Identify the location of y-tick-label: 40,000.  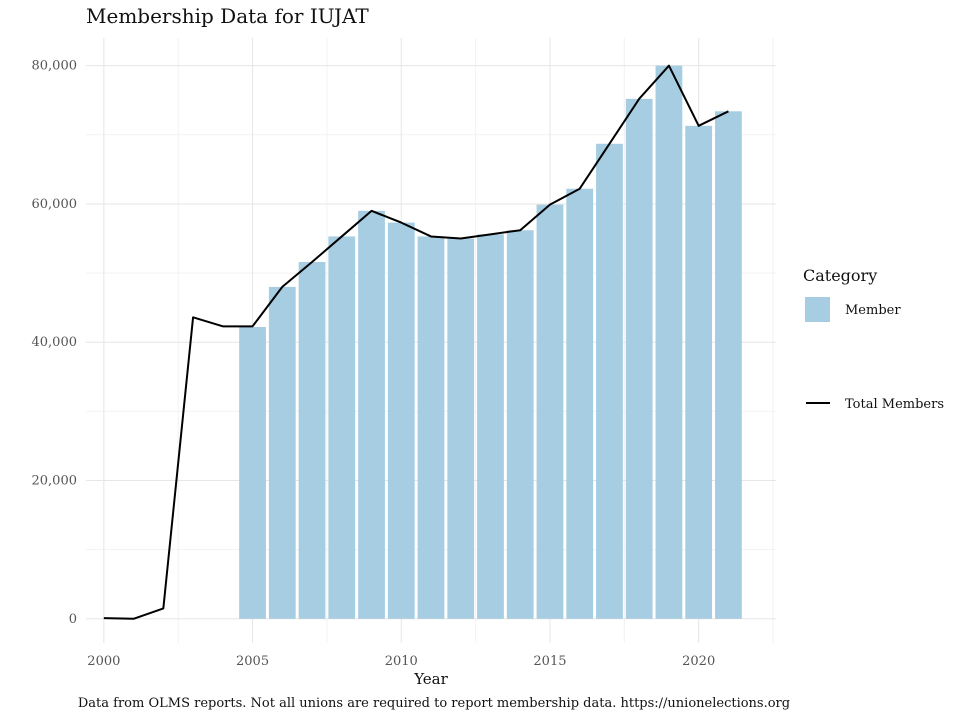
(55, 342).